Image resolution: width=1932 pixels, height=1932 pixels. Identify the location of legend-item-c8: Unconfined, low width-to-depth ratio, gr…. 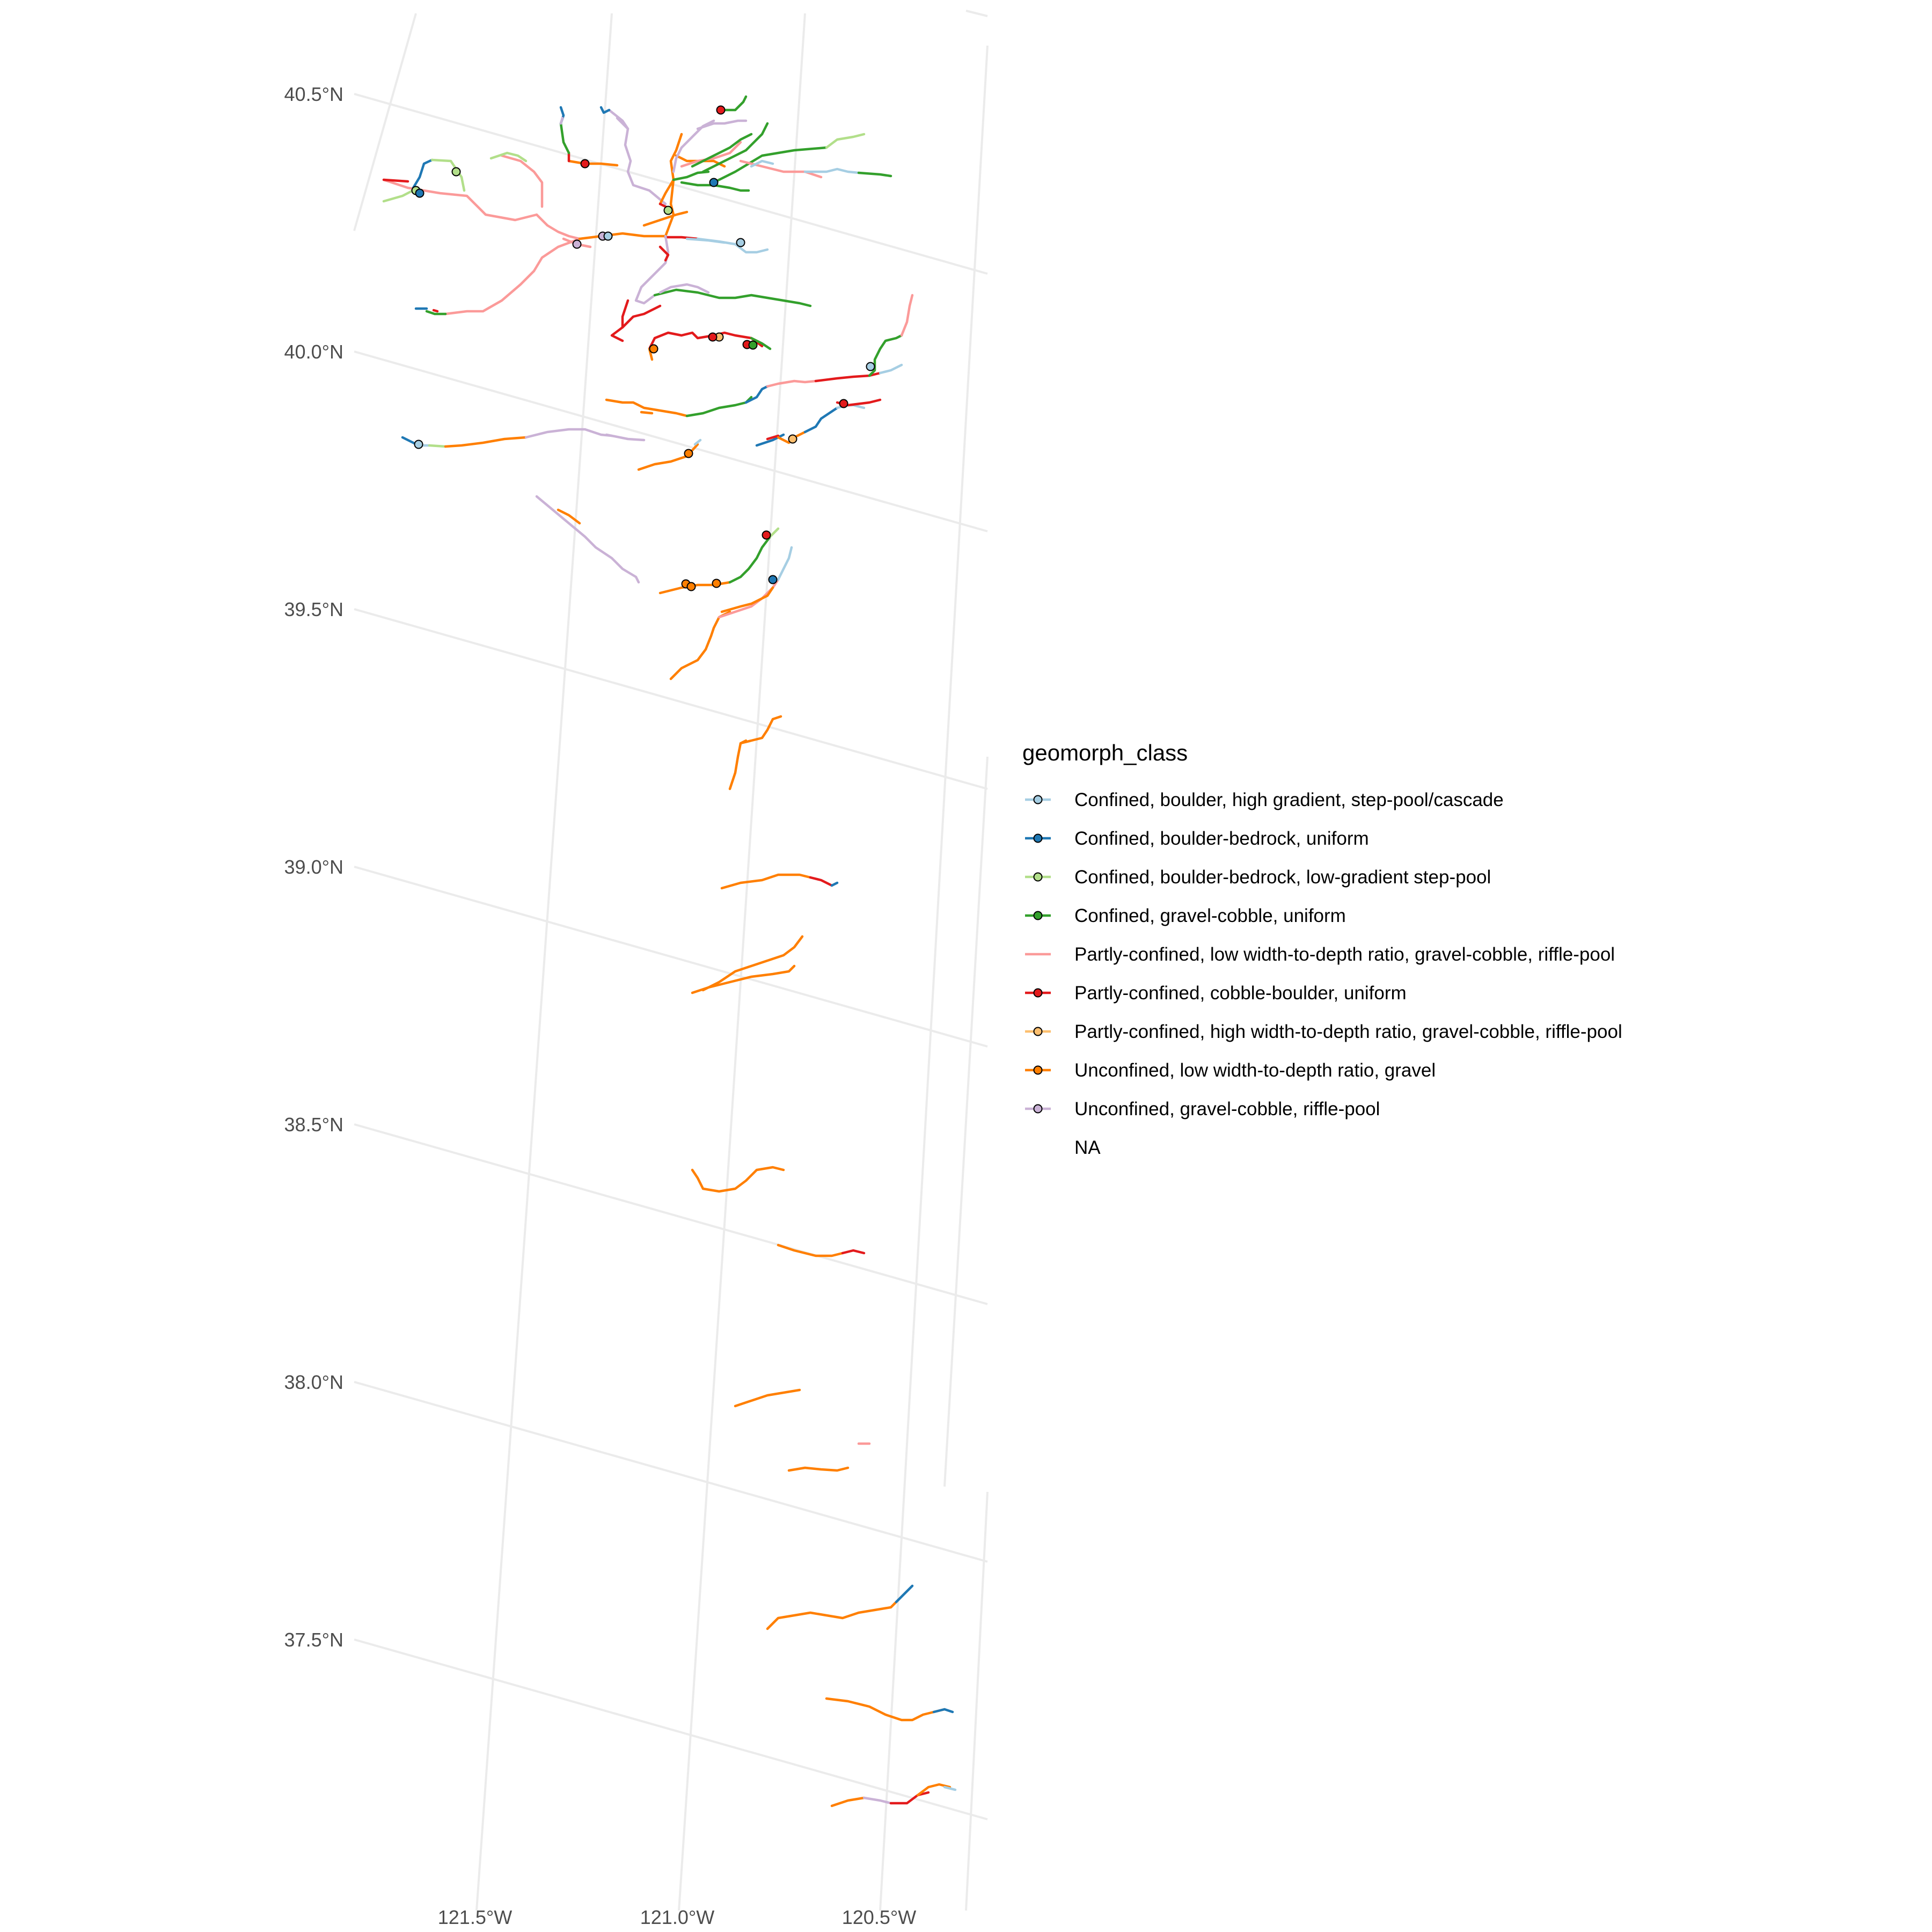
(1230, 1070).